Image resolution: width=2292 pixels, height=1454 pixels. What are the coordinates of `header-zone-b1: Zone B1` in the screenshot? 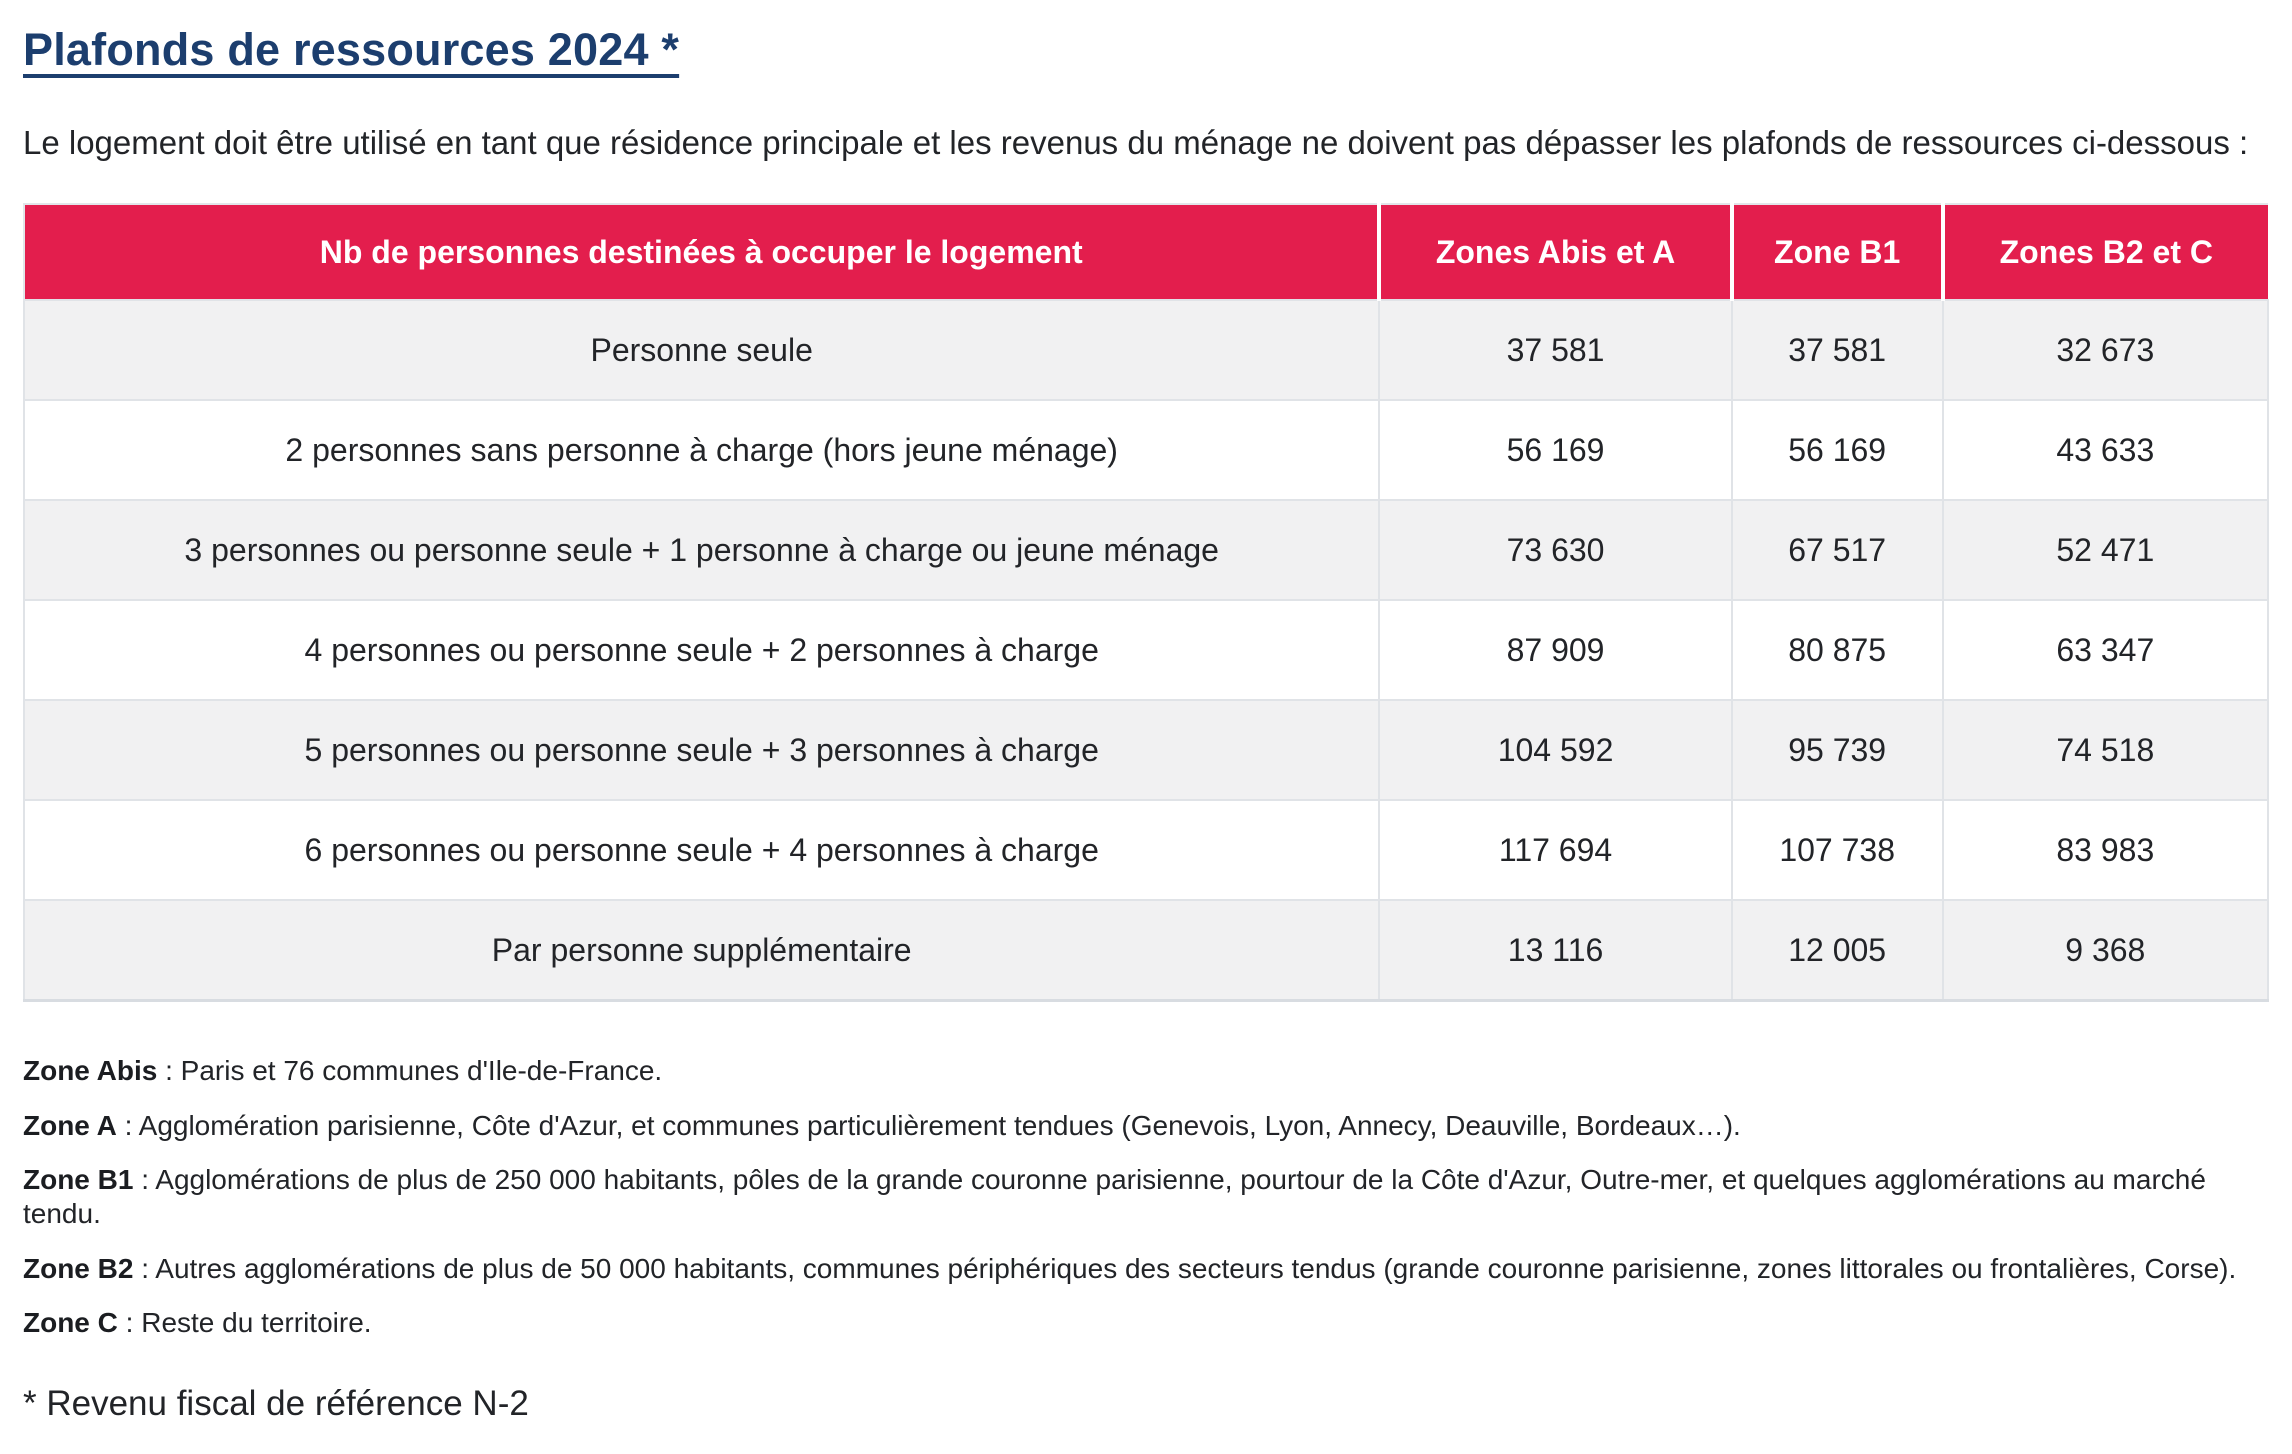 It's located at (1836, 252).